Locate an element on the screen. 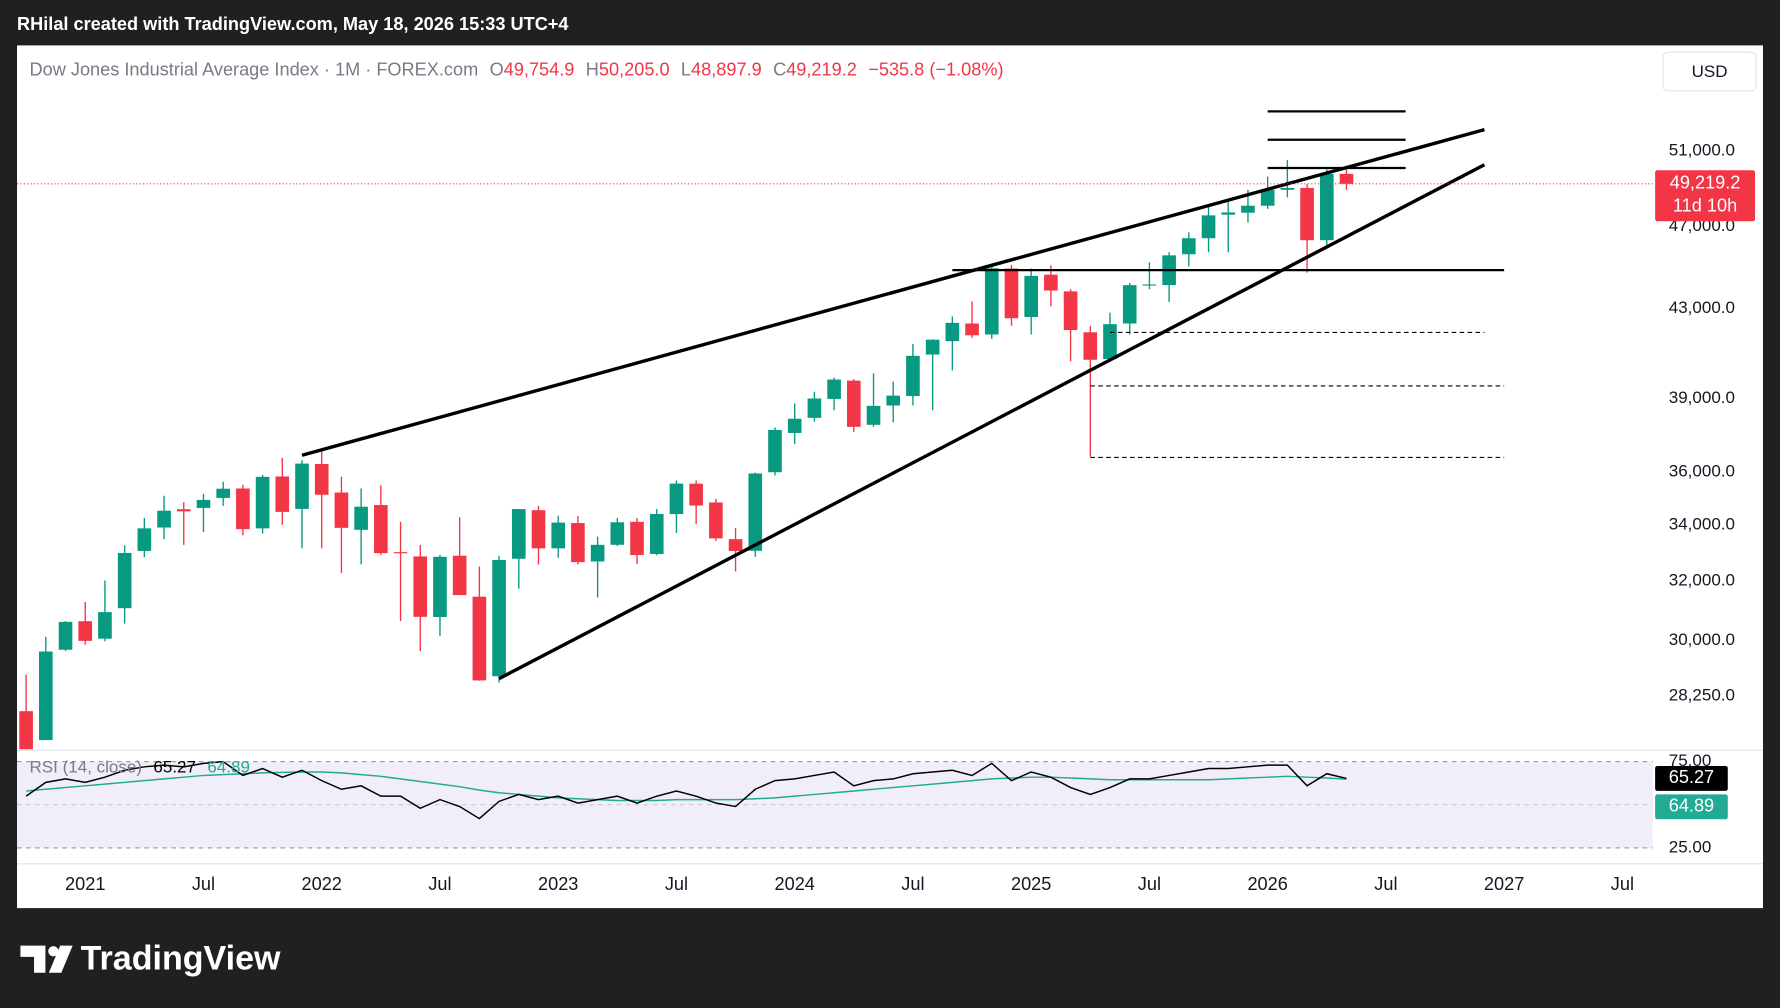  rsi-legend: RSI (14, close) 65.27 64.89 is located at coordinates (140, 766).